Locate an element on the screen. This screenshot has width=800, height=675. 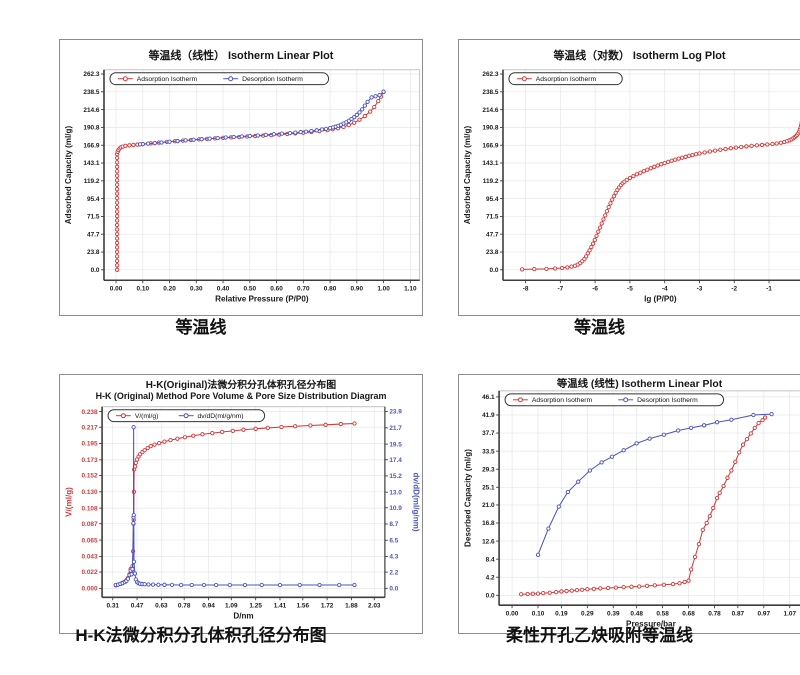
svg-text: 0.39 is located at coordinates (613, 614).